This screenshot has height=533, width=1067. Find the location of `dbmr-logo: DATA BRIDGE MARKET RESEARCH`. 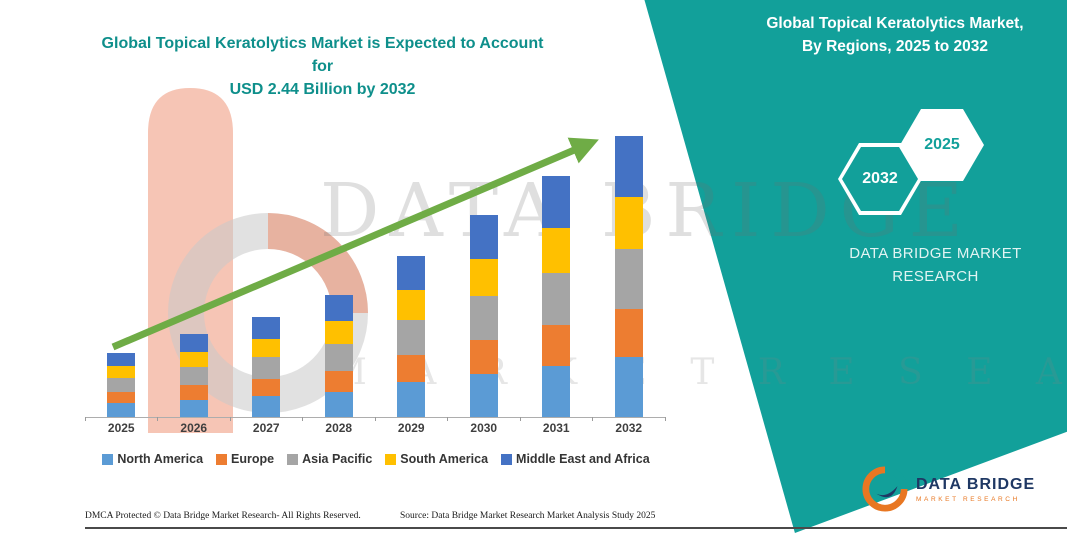

dbmr-logo: DATA BRIDGE MARKET RESEARCH is located at coordinates (948, 489).